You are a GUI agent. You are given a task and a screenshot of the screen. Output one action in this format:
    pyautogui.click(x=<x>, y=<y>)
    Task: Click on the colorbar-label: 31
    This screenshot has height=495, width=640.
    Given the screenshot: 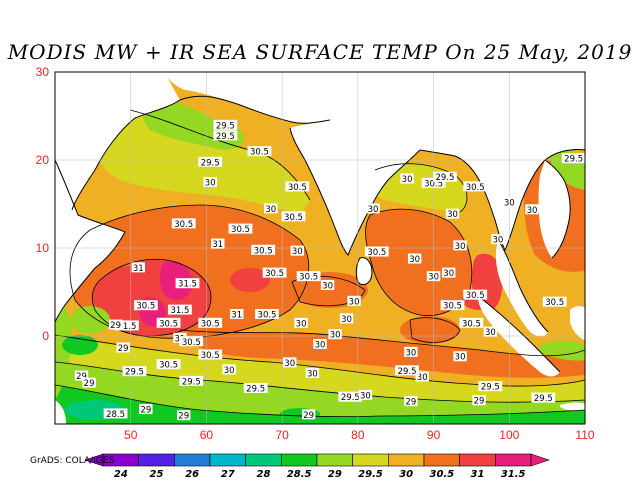 What is the action you would take?
    pyautogui.click(x=478, y=474)
    